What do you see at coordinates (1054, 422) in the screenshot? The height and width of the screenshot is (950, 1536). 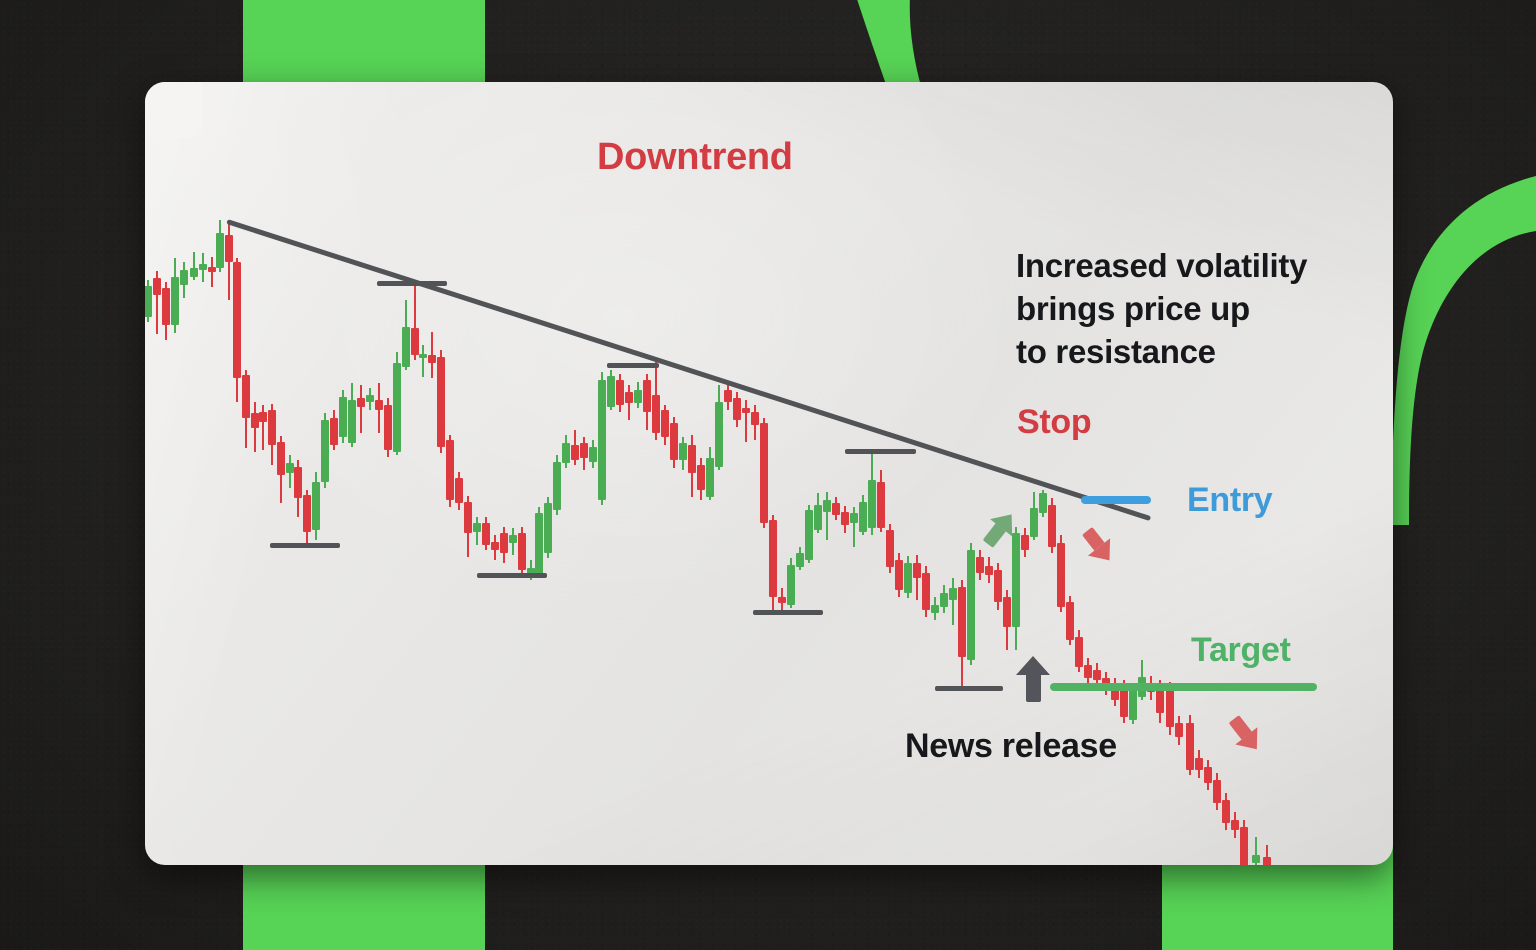 I see `stop-label: Stop` at bounding box center [1054, 422].